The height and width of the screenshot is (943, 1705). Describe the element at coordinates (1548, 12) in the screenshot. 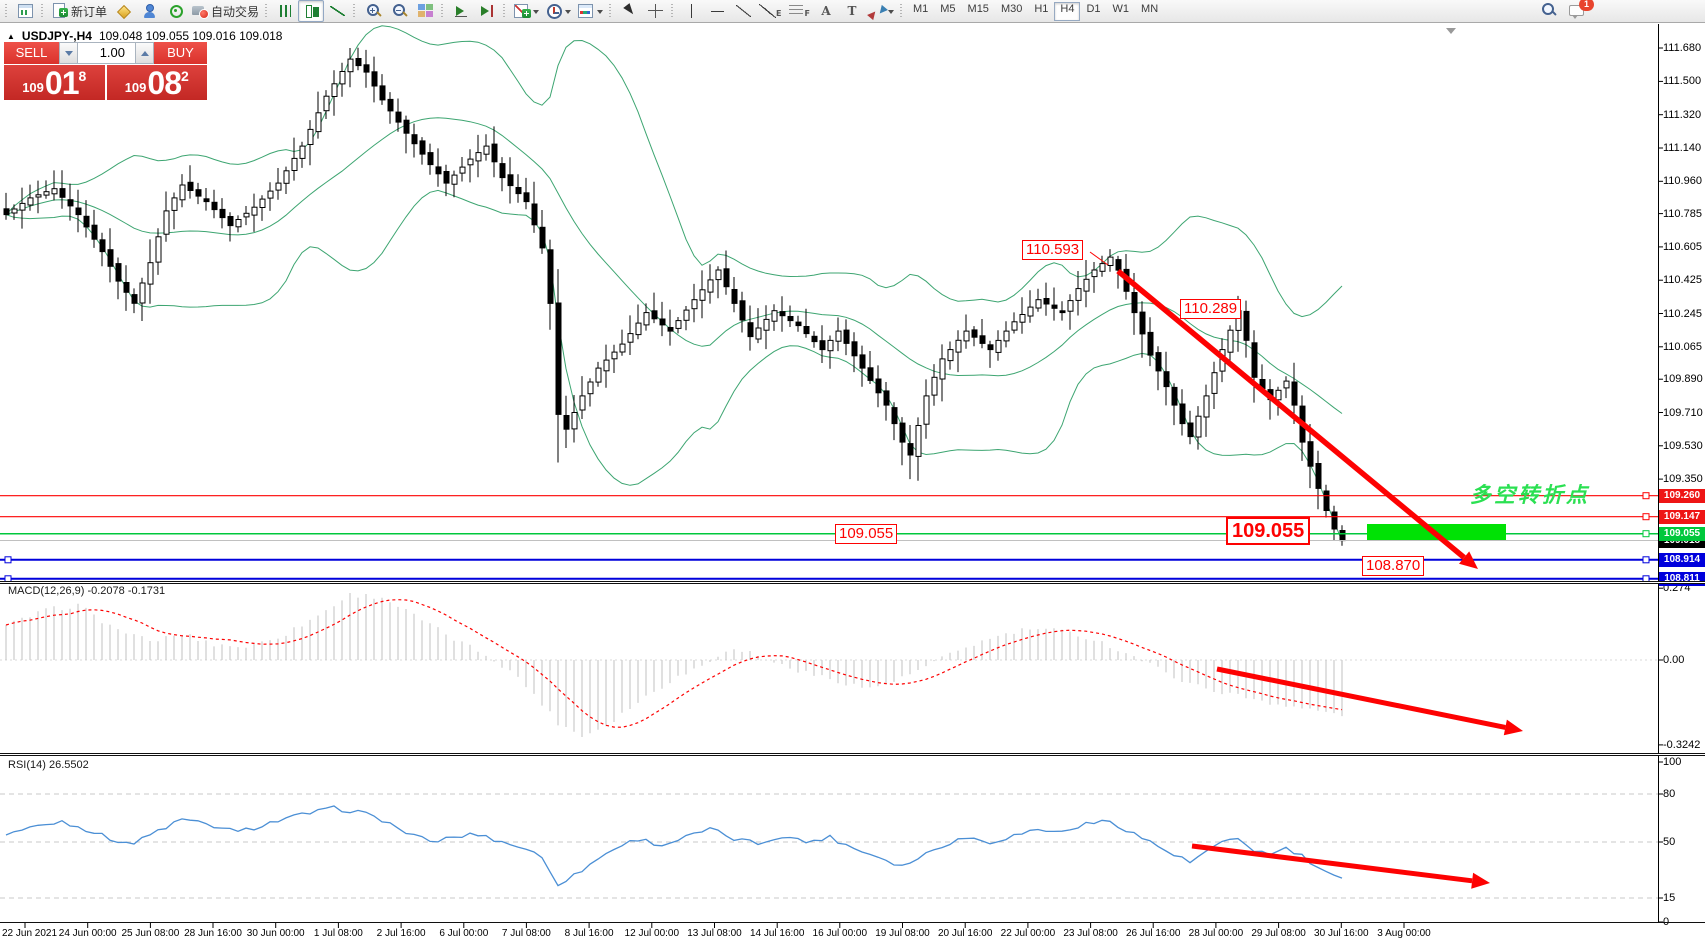

I see `toolbar-search-button` at that location.